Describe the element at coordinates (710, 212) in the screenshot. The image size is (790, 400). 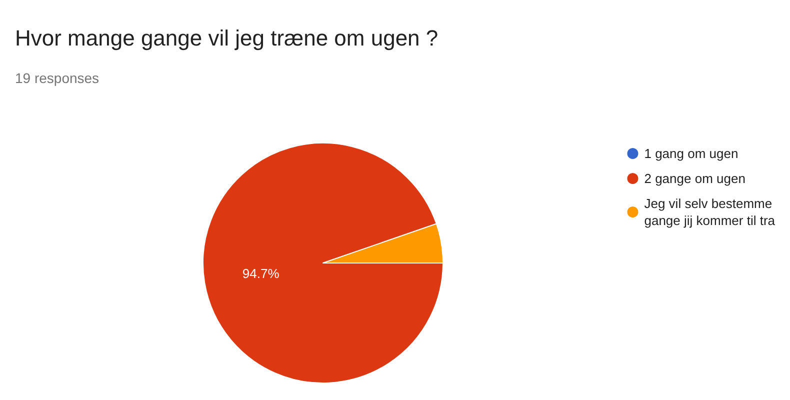
I see `legend-label: Jeg vil selv bestemme gange jij kommer til tra` at that location.